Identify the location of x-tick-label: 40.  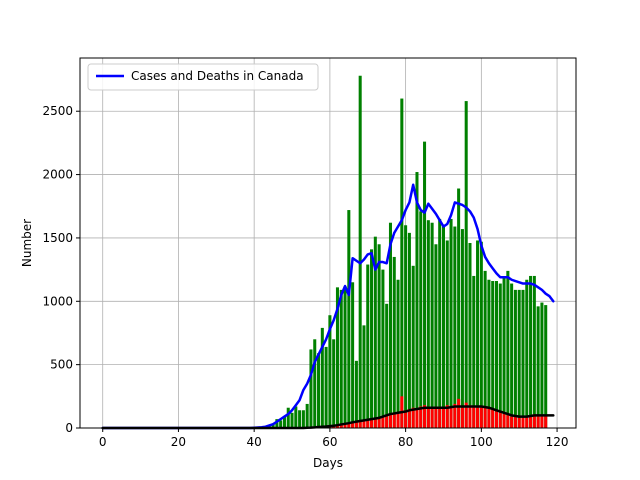
(254, 442).